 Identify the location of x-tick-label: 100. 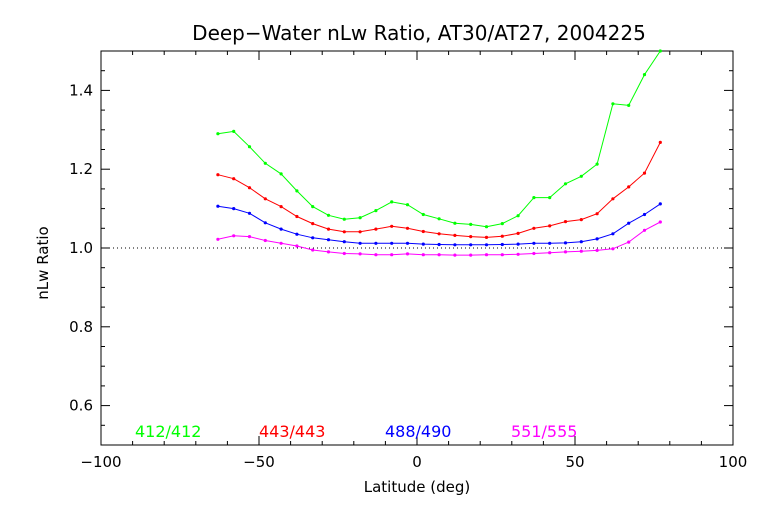
(733, 462).